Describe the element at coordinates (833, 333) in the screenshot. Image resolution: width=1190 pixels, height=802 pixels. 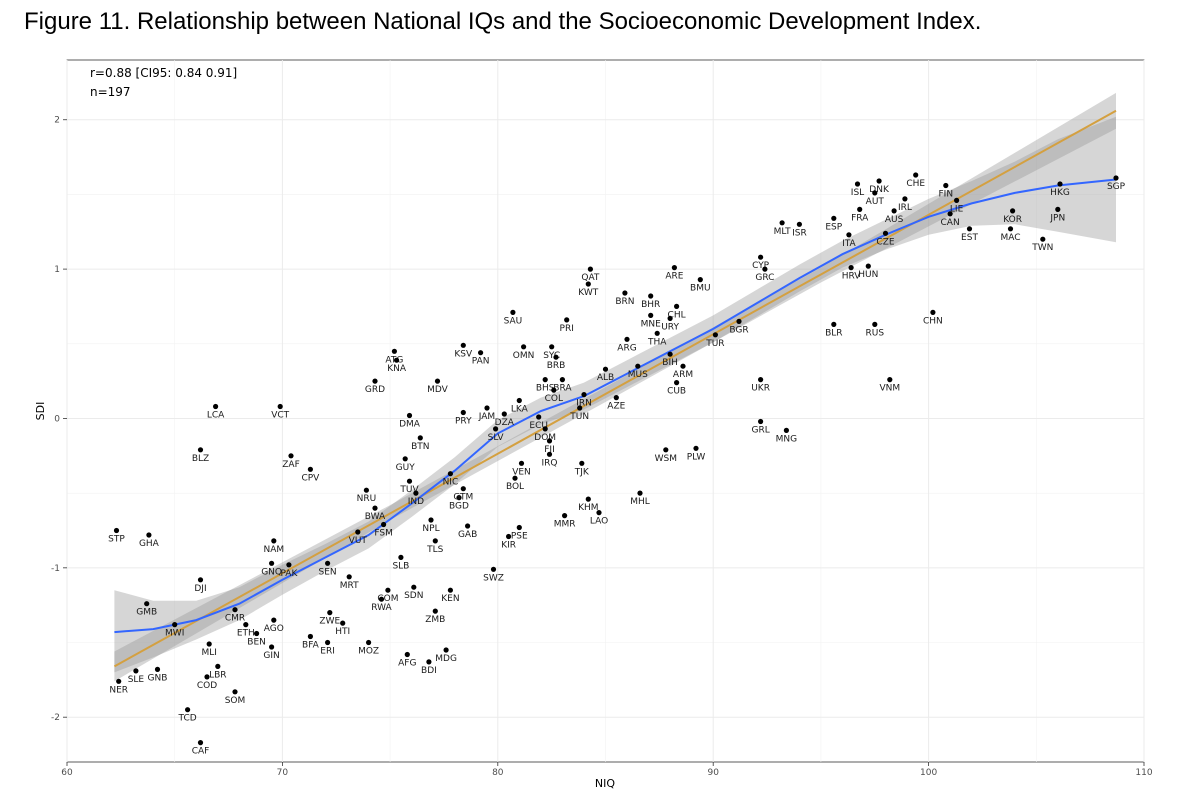
I see `point-label: BLR` at that location.